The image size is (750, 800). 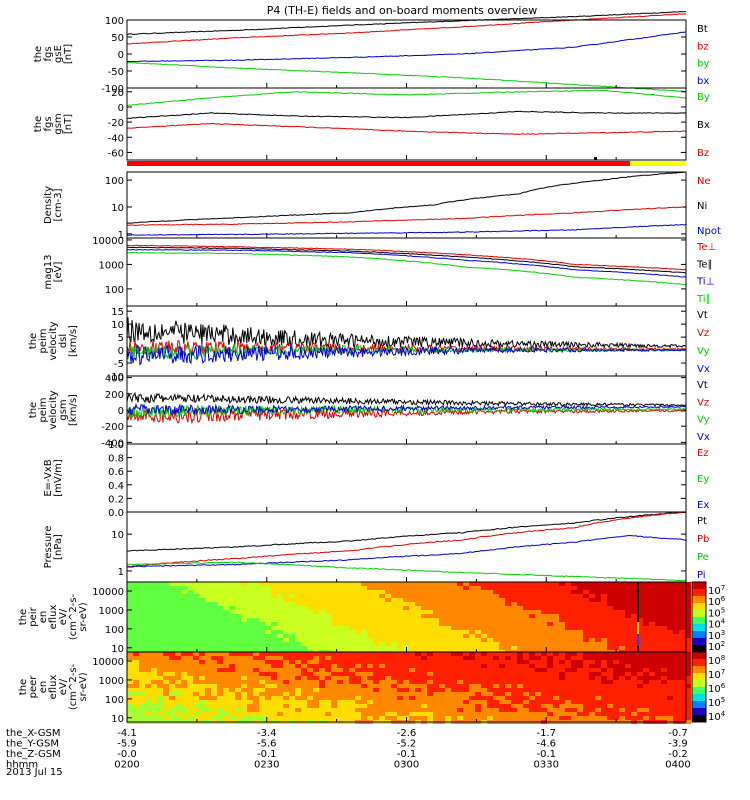 What do you see at coordinates (117, 38) in the screenshot?
I see `y-tick-label: 50` at bounding box center [117, 38].